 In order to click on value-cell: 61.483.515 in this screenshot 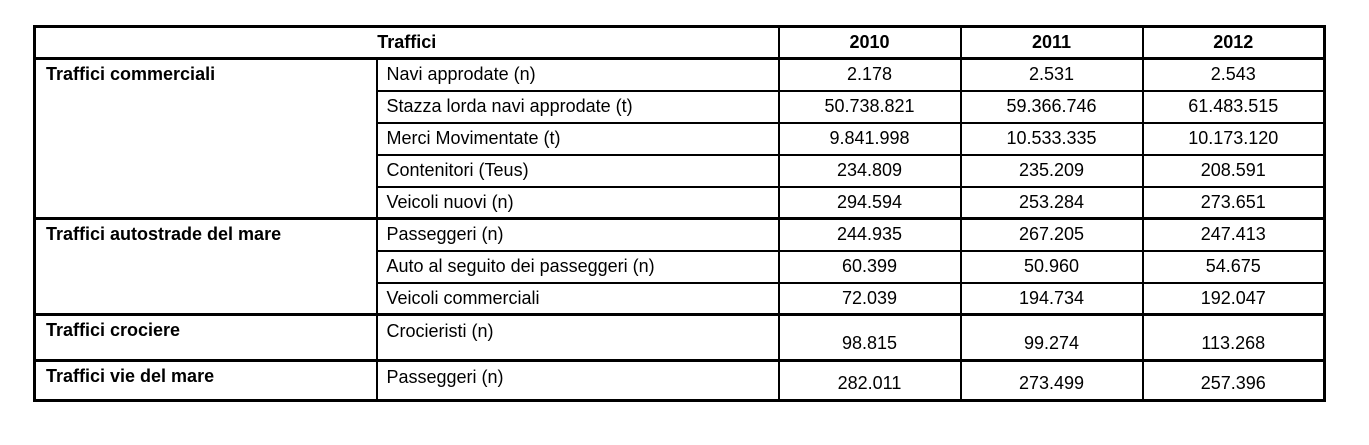, I will do `click(1233, 106)`.